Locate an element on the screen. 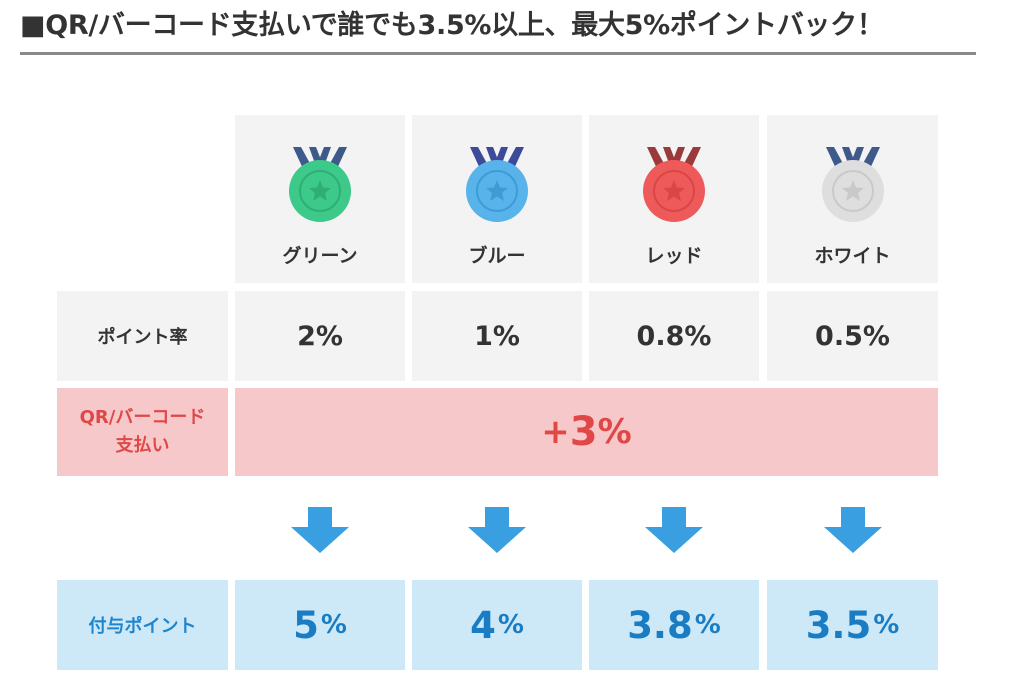 The width and height of the screenshot is (1024, 688). point-rate-green: 2% is located at coordinates (320, 336).